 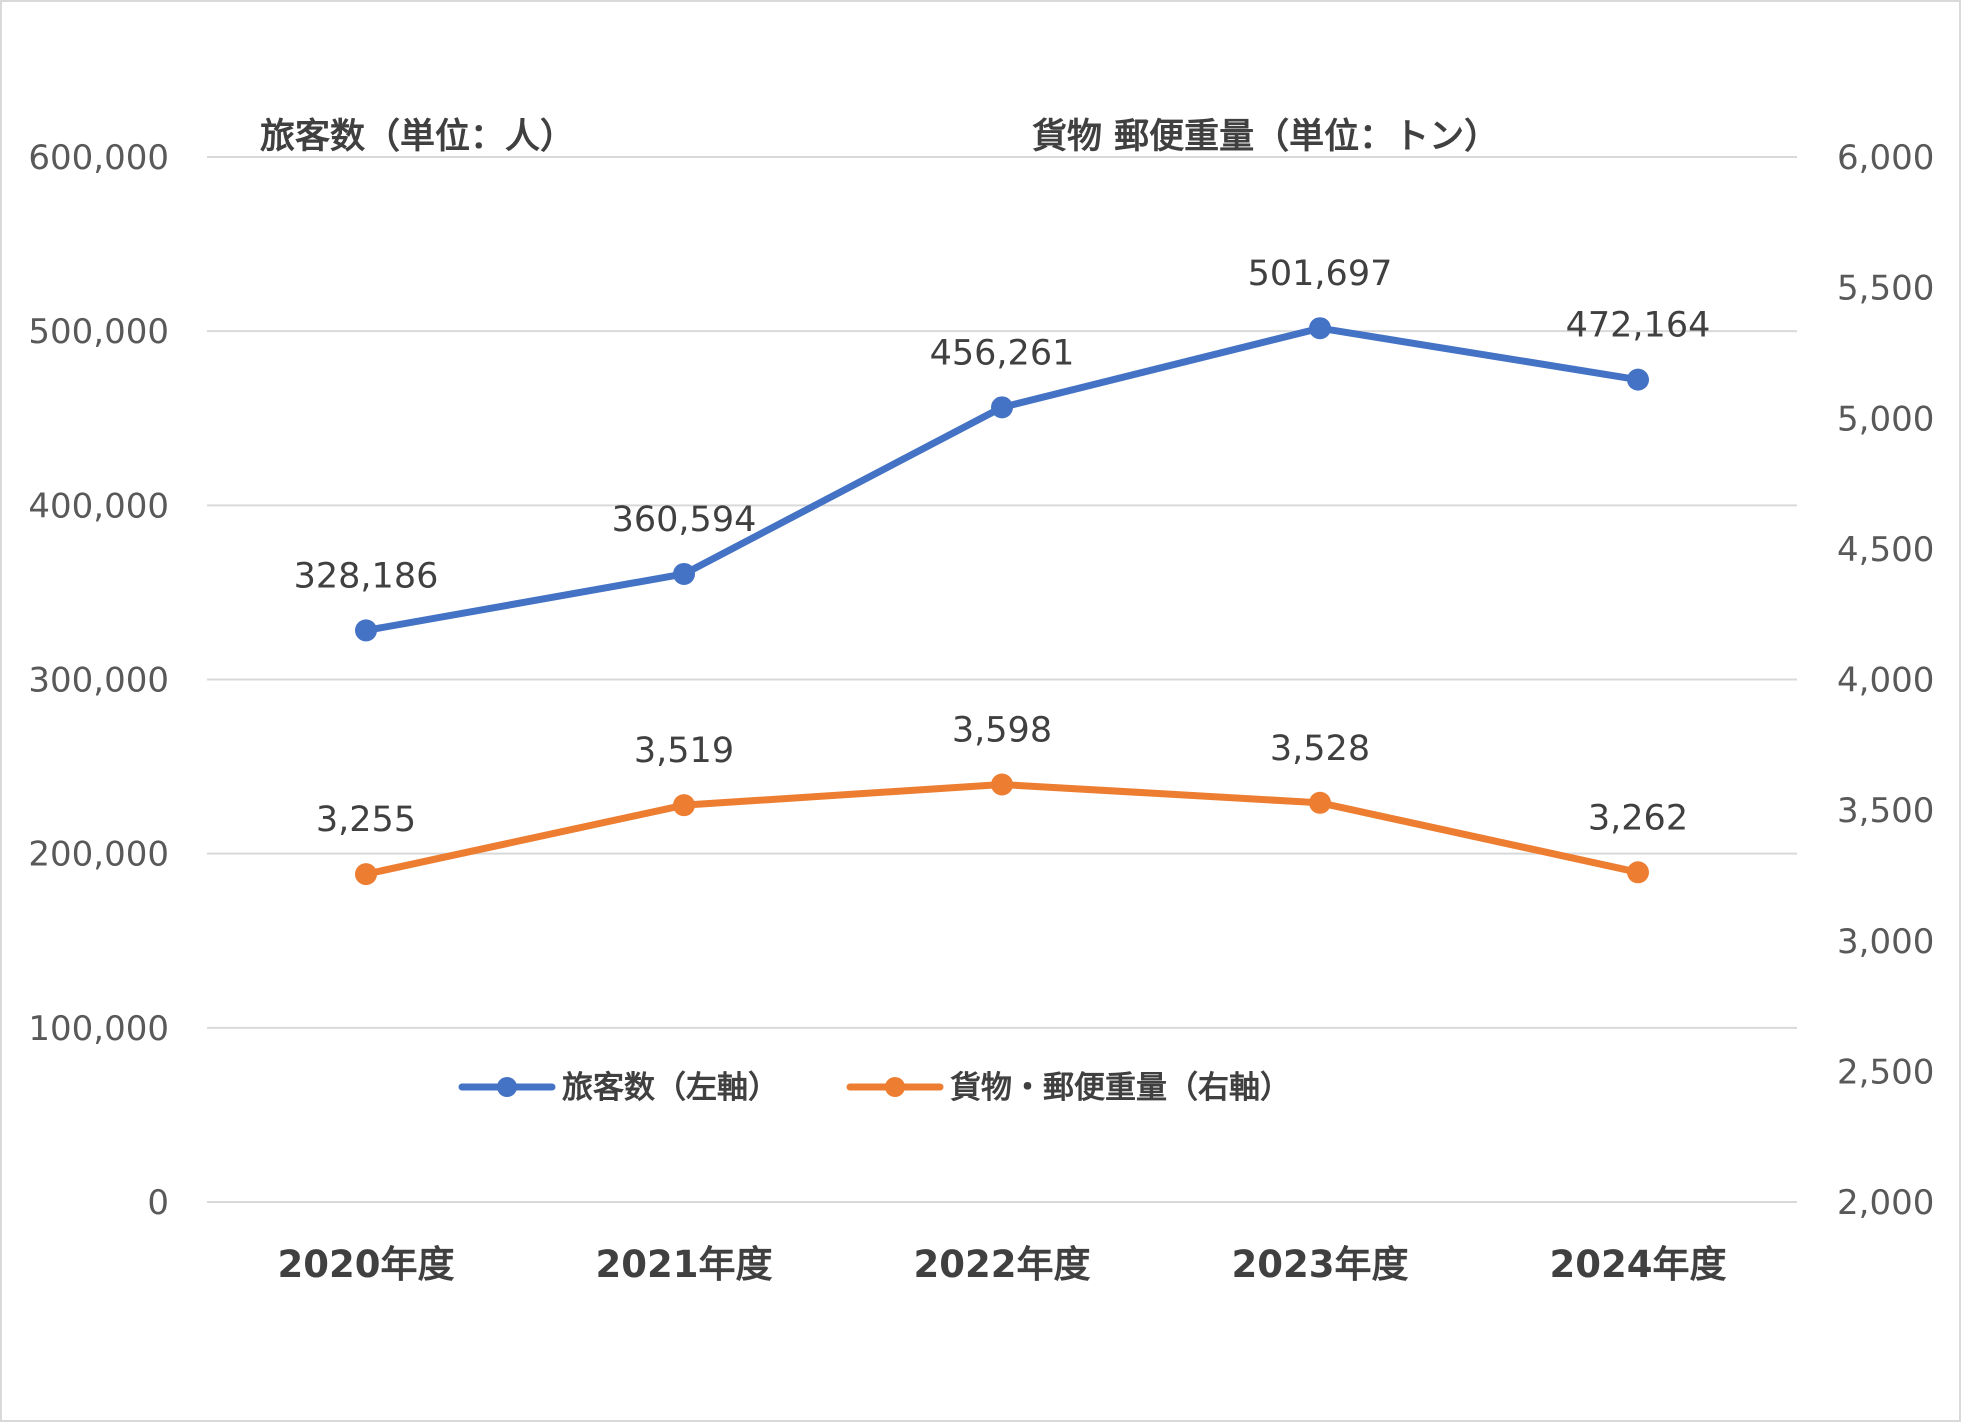 I want to click on data-label: 360,594, so click(x=684, y=520).